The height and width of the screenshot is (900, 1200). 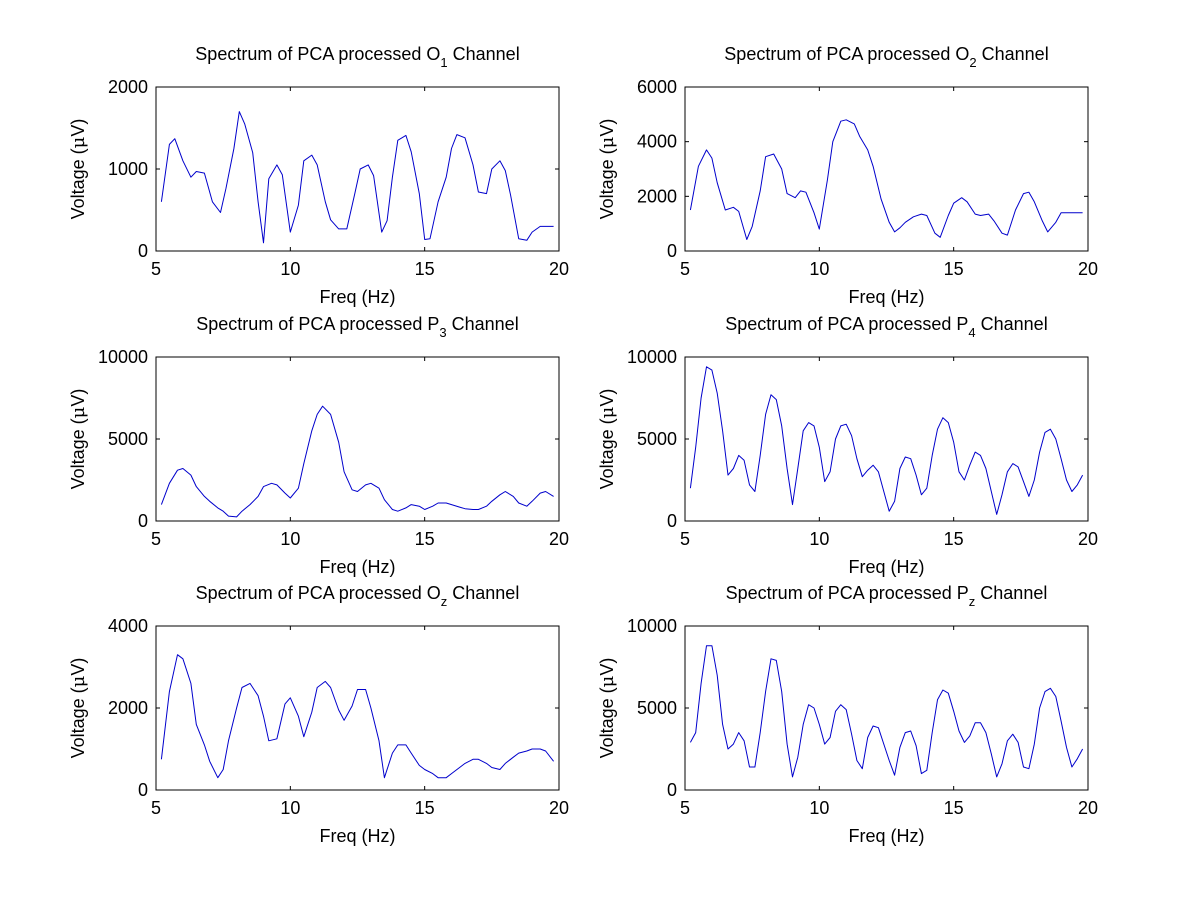 What do you see at coordinates (972, 62) in the screenshot?
I see `chart-title-subscript: 2` at bounding box center [972, 62].